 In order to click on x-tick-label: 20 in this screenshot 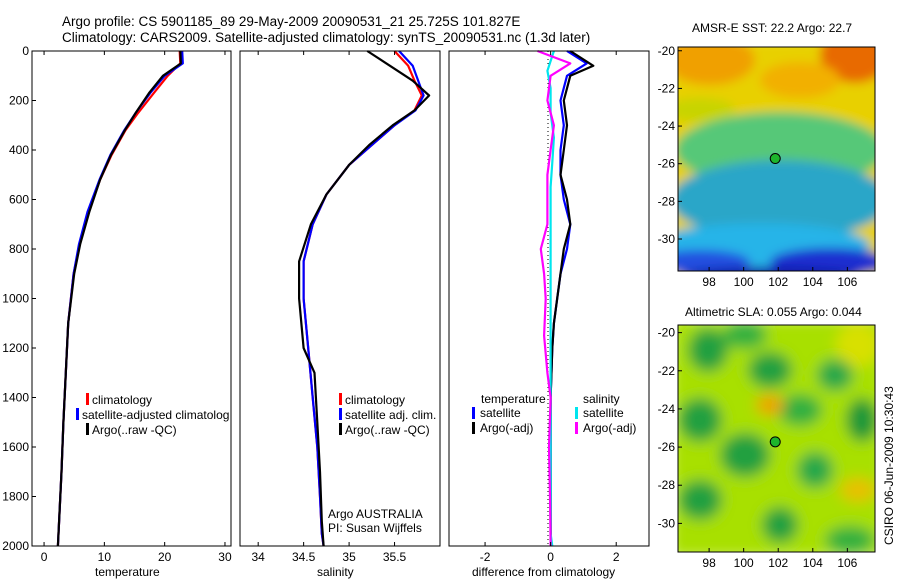, I will do `click(165, 557)`.